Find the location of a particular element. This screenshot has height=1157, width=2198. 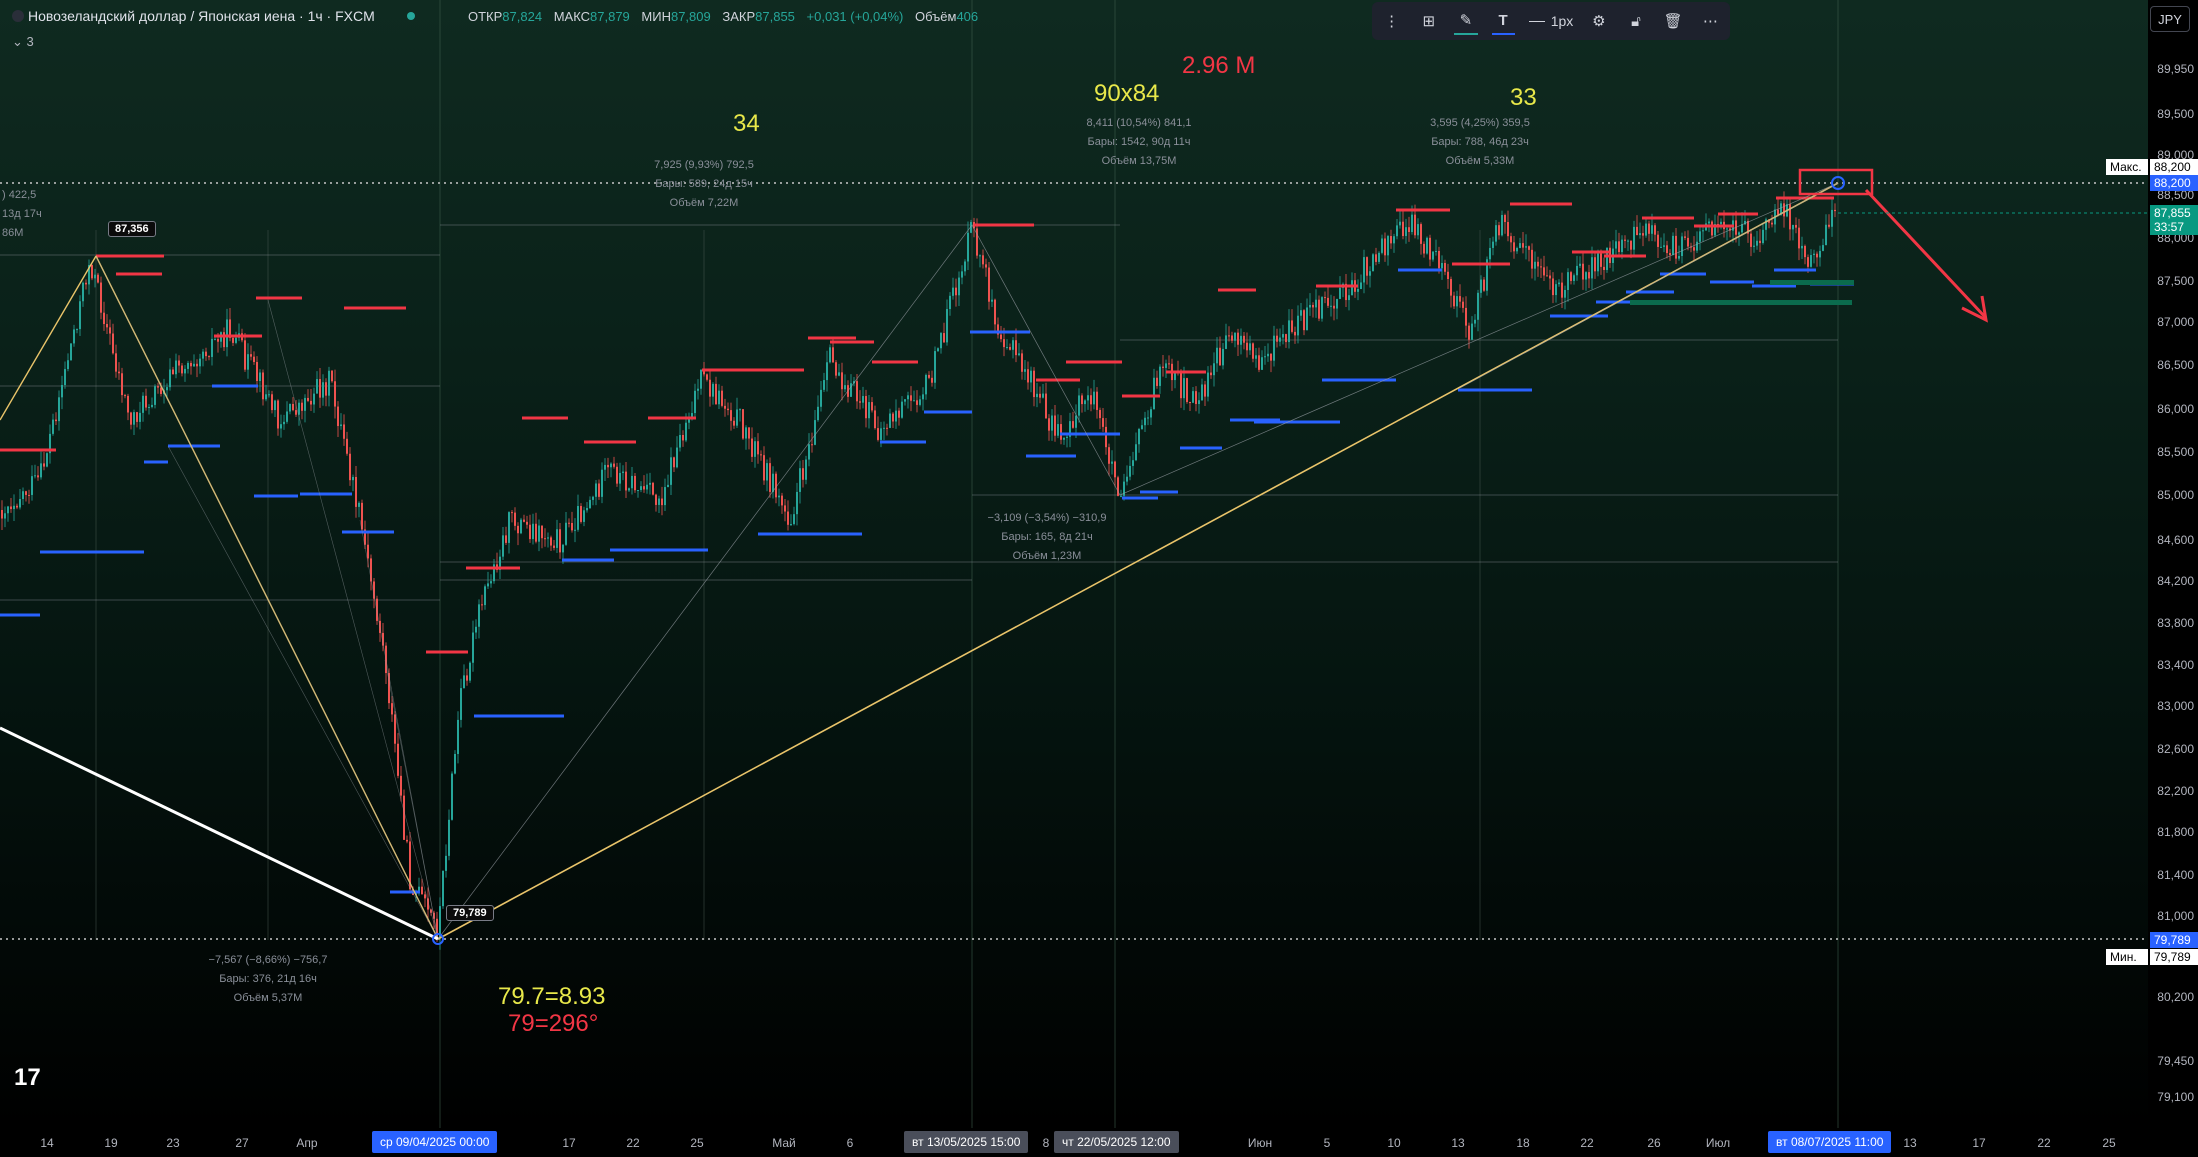

stat-bars: Бары: 788, 46д 23ч is located at coordinates (1480, 142).